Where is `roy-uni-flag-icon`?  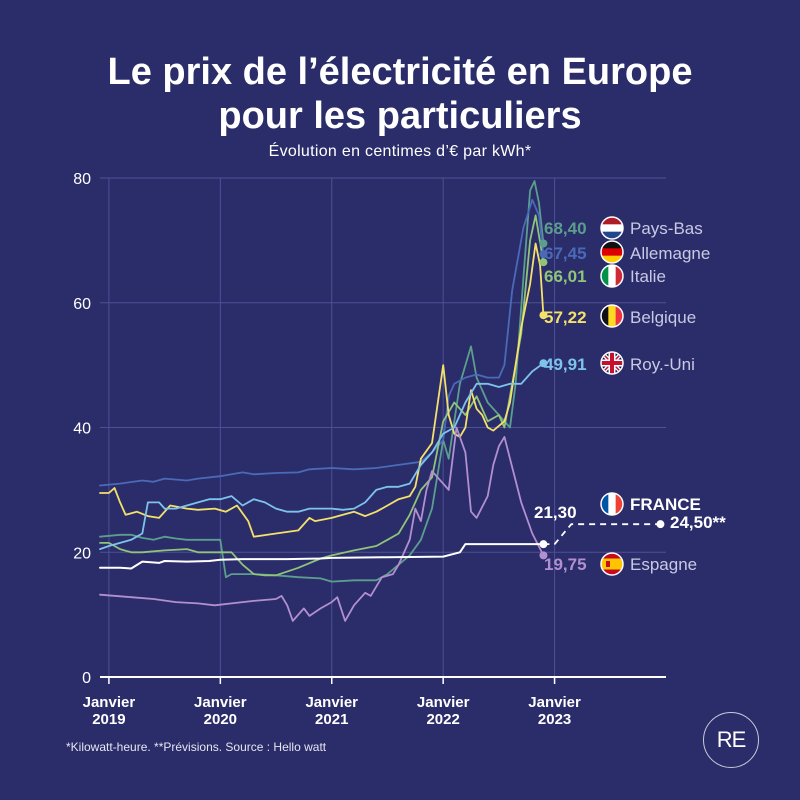 roy-uni-flag-icon is located at coordinates (612, 363).